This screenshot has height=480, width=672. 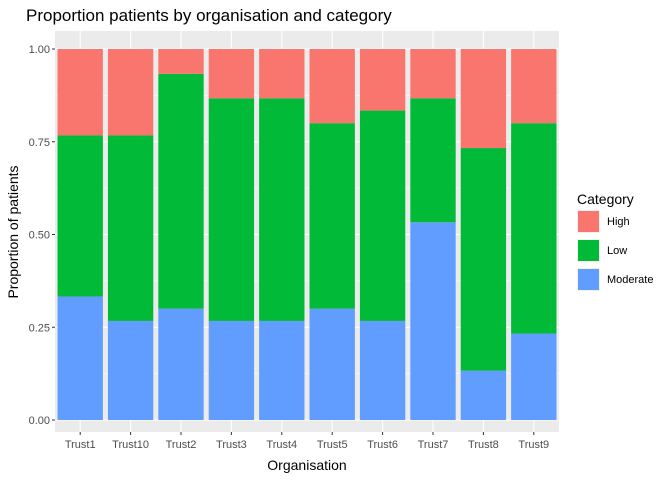 What do you see at coordinates (433, 160) in the screenshot?
I see `bar-trust7-low` at bounding box center [433, 160].